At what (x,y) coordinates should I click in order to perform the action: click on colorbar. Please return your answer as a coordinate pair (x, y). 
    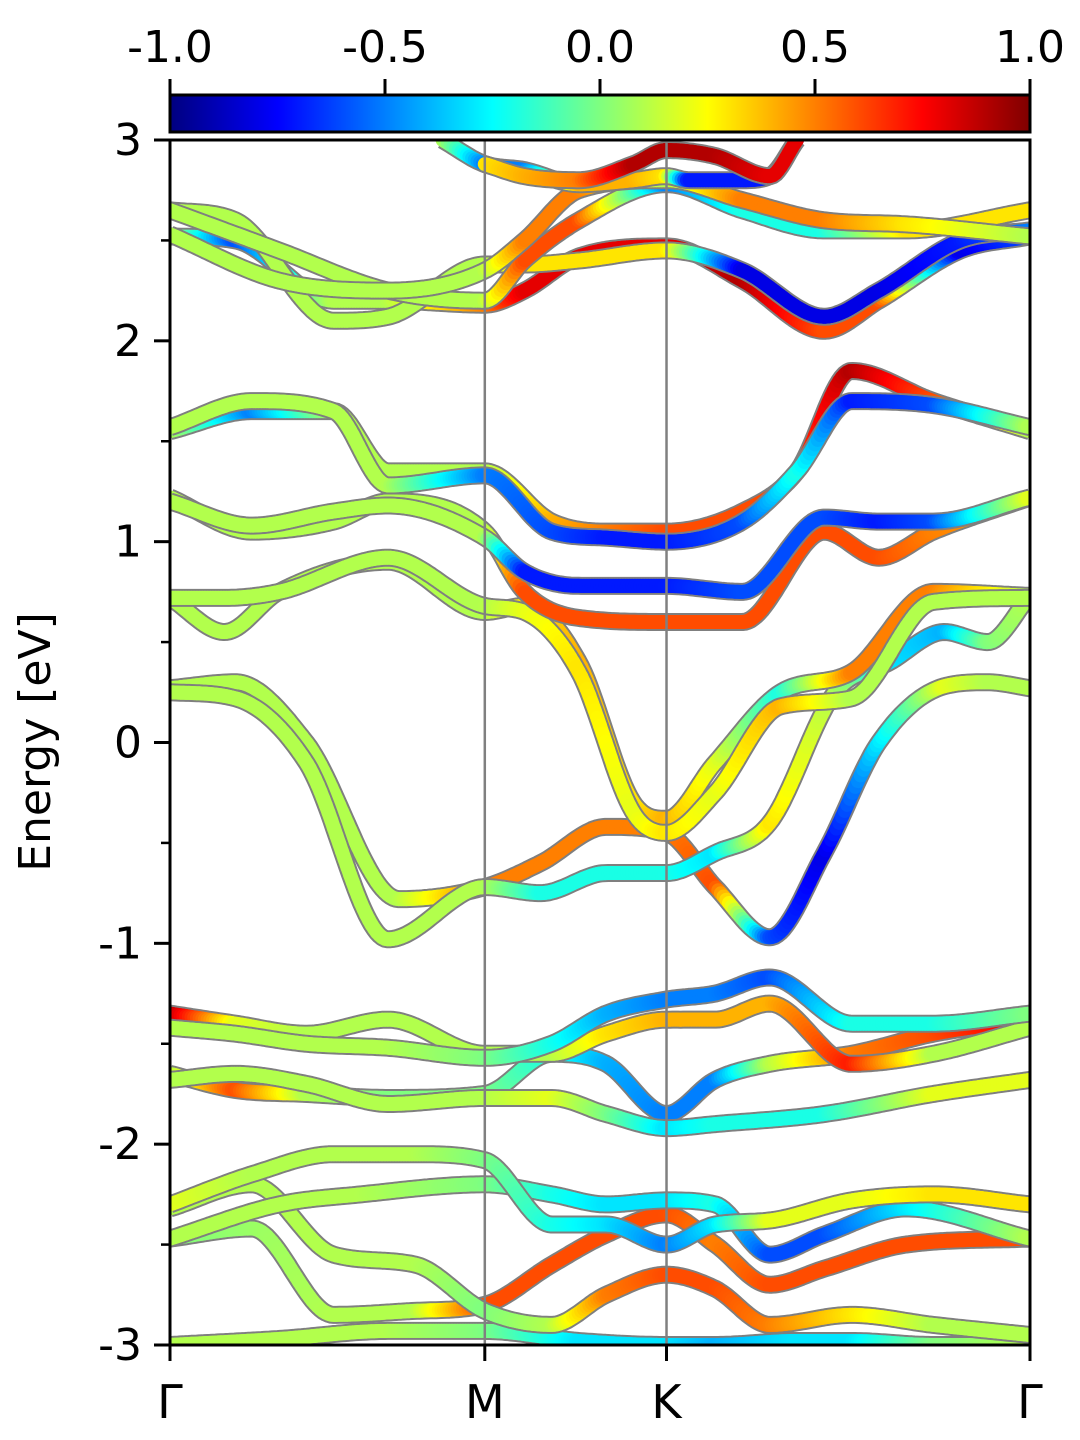
    Looking at the image, I should click on (600, 113).